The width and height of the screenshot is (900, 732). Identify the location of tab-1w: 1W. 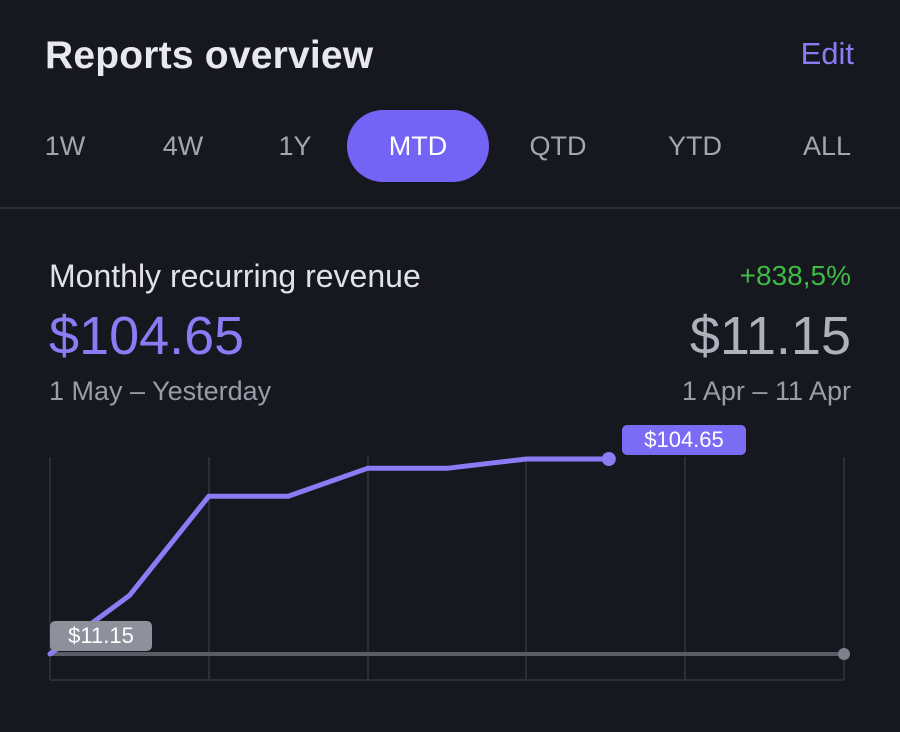
(65, 145).